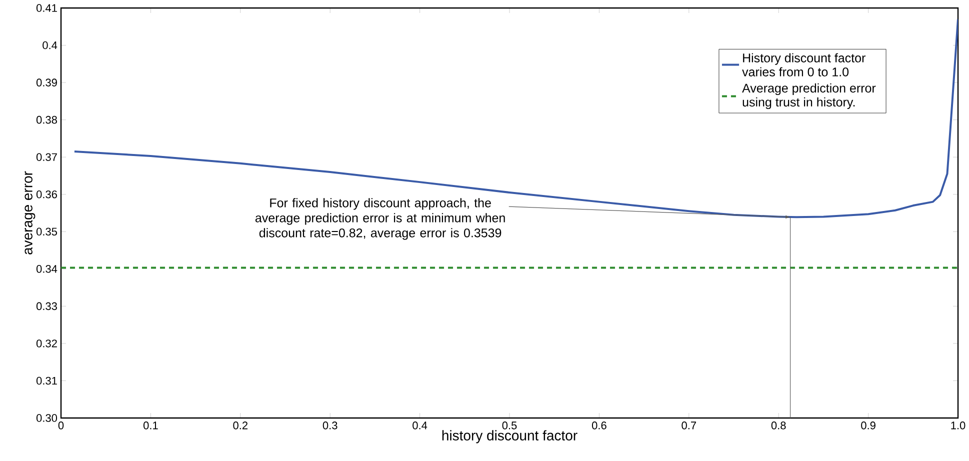 Image resolution: width=969 pixels, height=461 pixels. What do you see at coordinates (46, 194) in the screenshot?
I see `y-tick-label: 0.36` at bounding box center [46, 194].